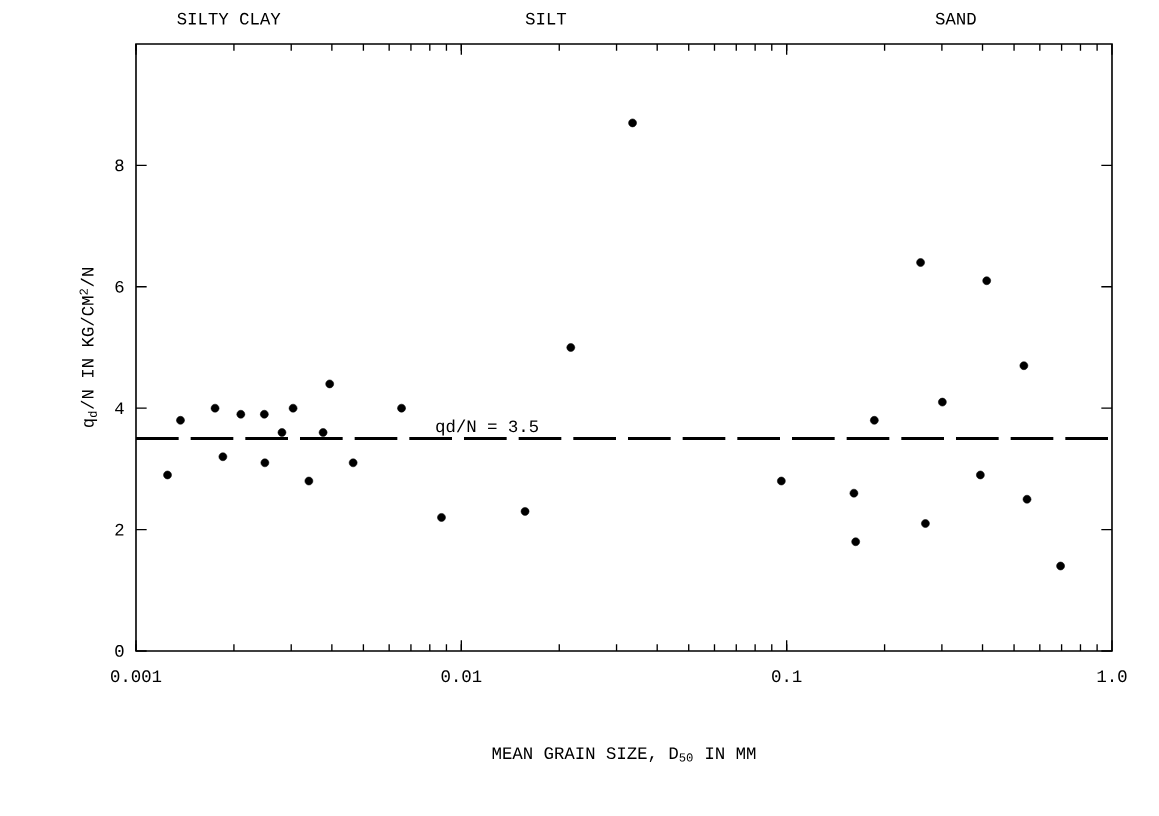  Describe the element at coordinates (624, 754) in the screenshot. I see `x-axis-title: MEAN GRAIN SIZE, D$_{50}$ IN MM` at that location.